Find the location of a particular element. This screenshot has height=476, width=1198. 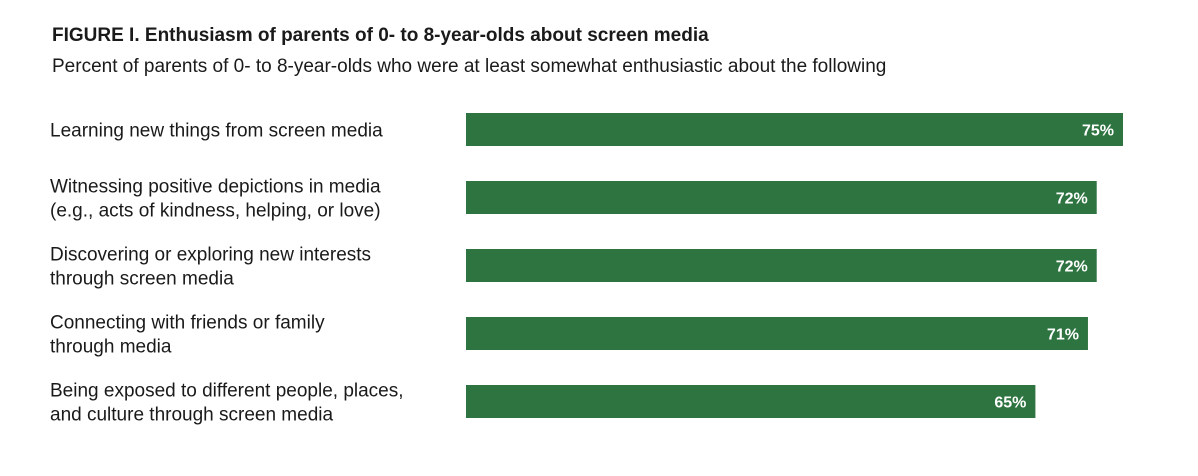

category-label-line: Witnessing positive depictions in media is located at coordinates (215, 187).